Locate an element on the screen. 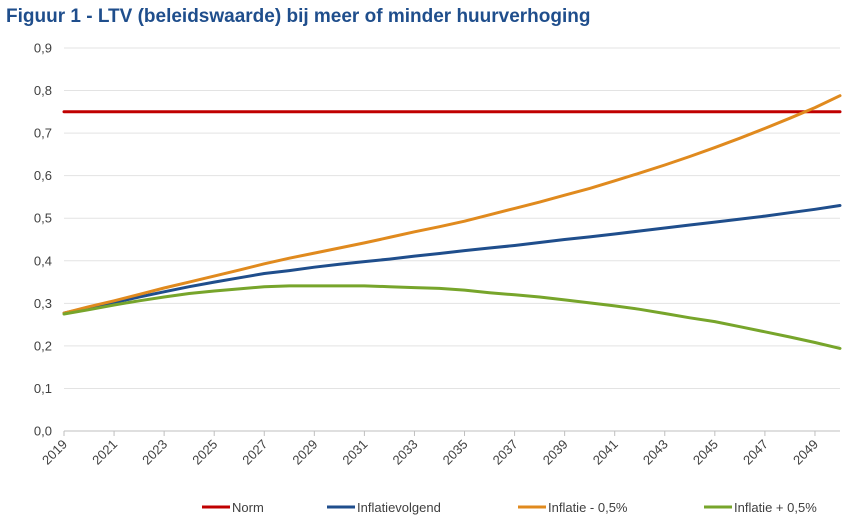  x-tick-label: 2039 is located at coordinates (555, 452).